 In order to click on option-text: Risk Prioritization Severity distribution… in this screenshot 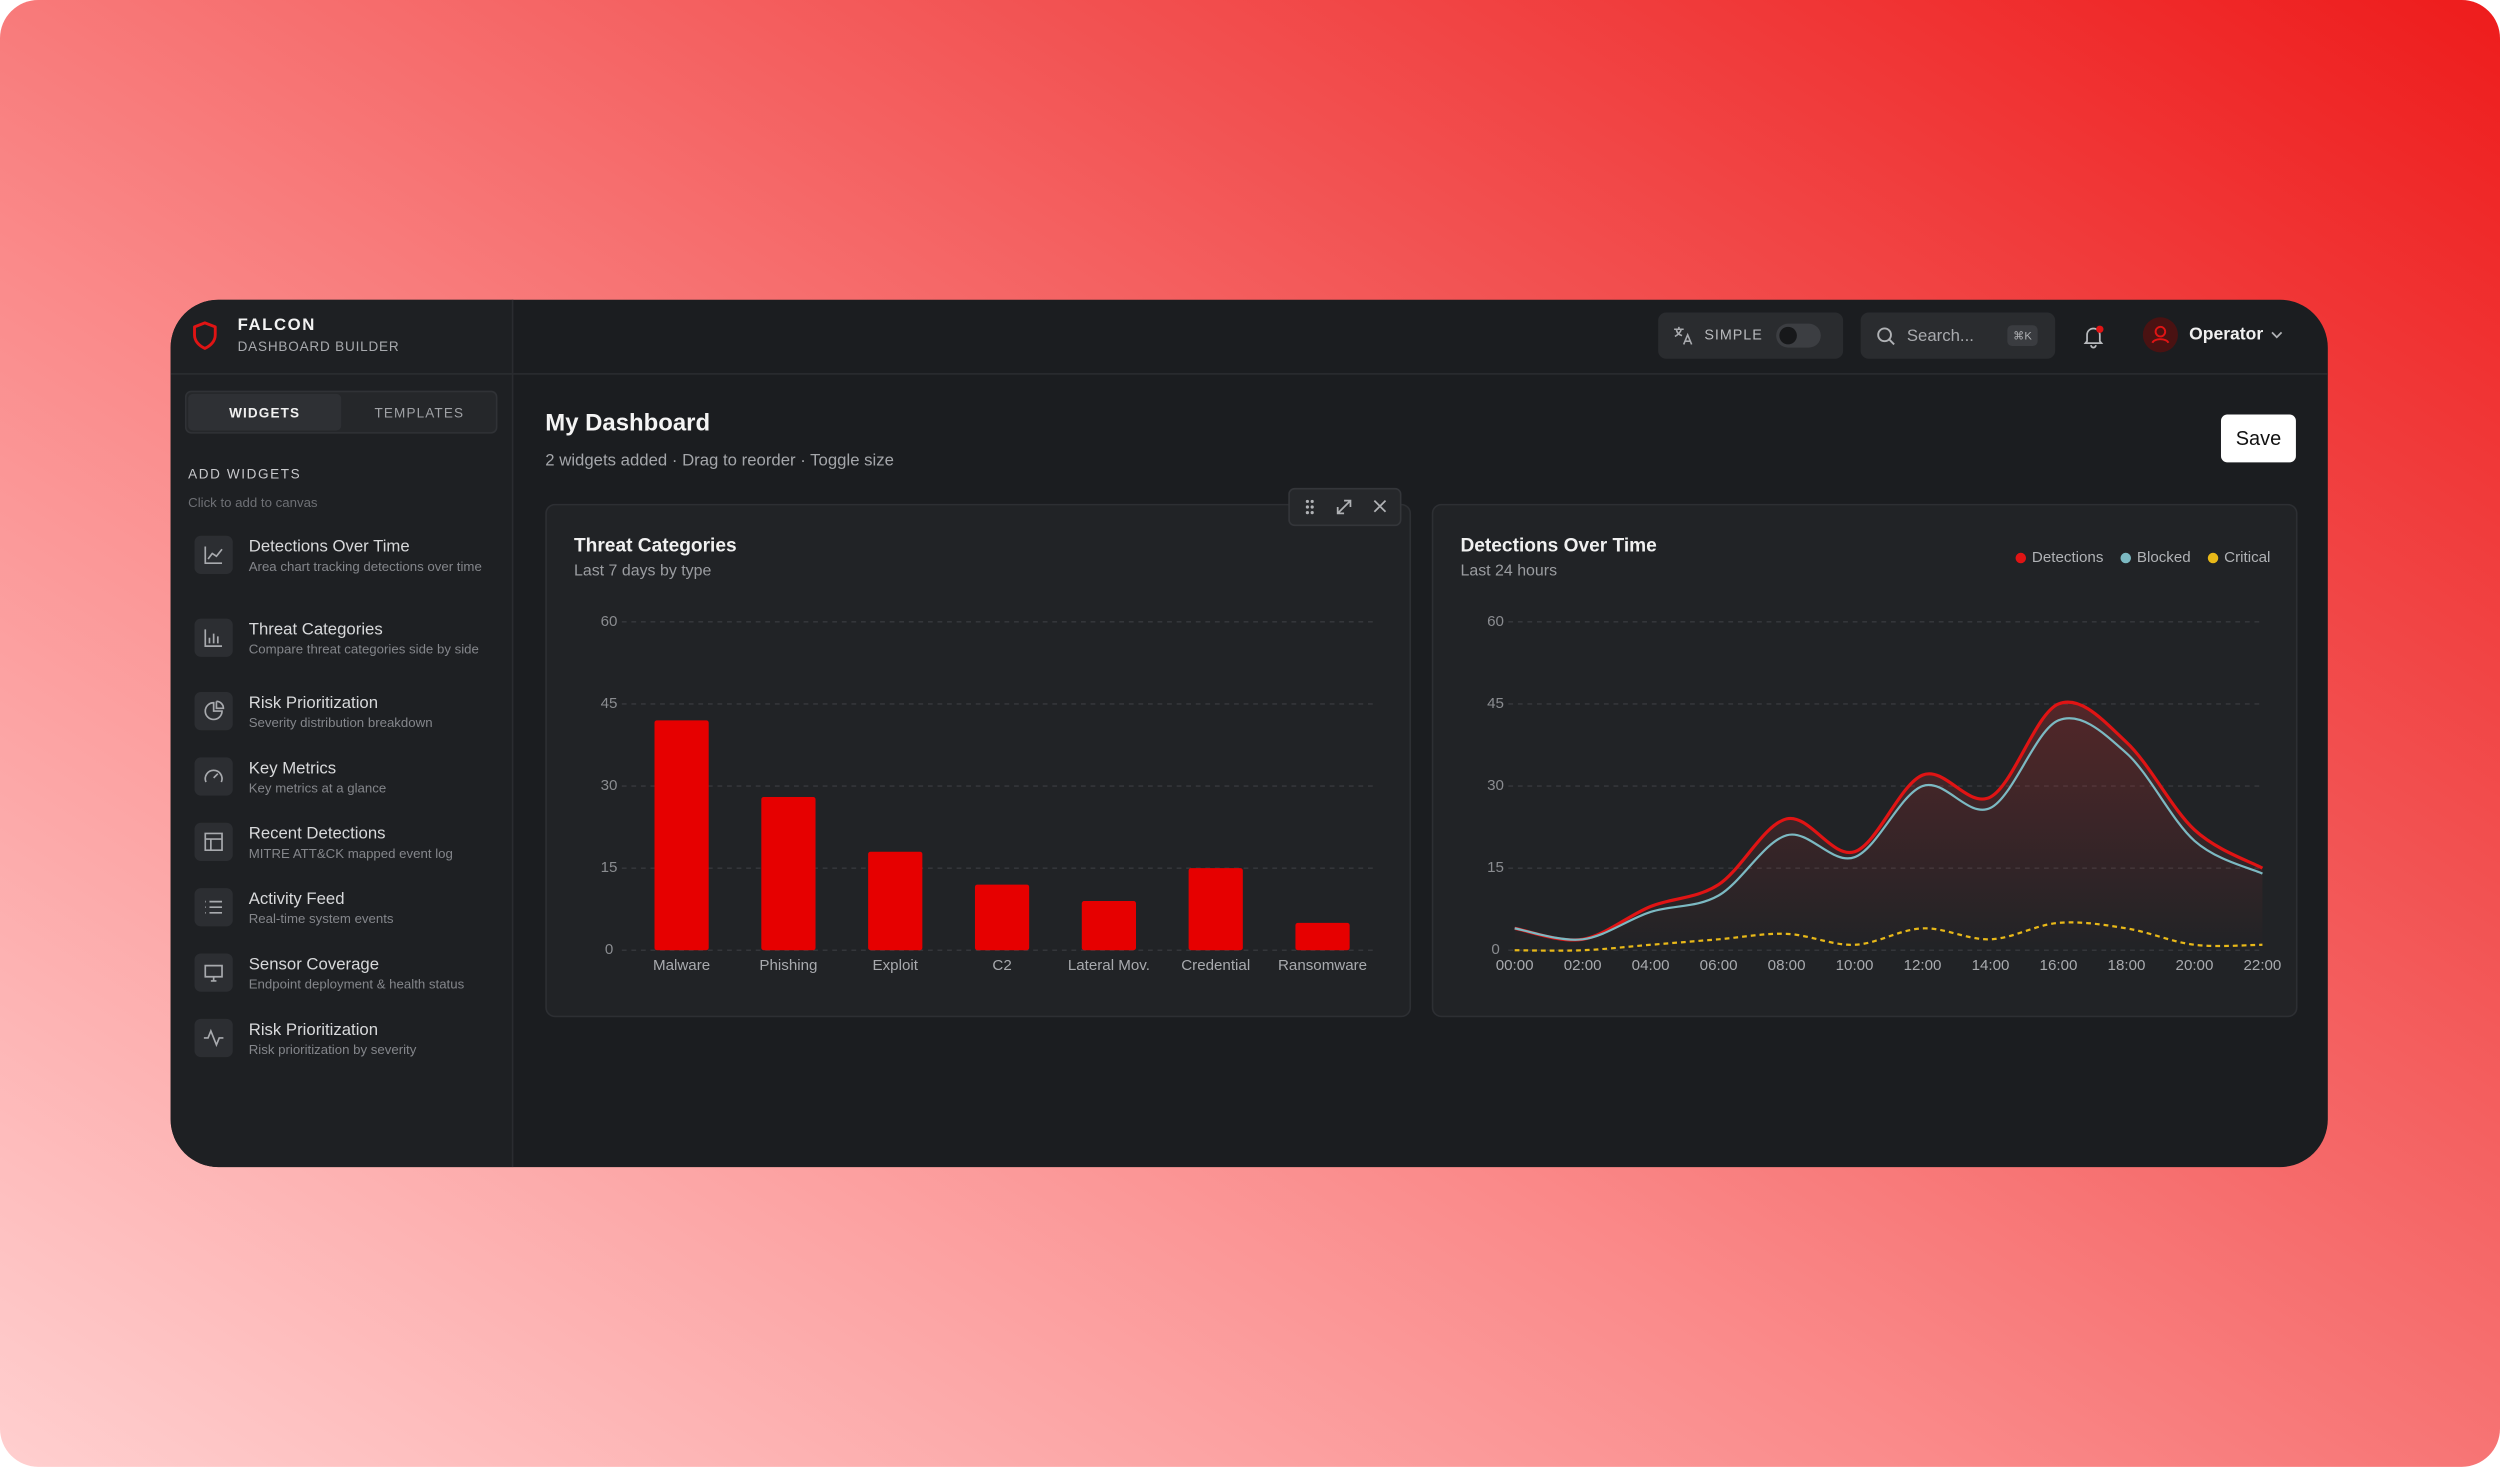, I will do `click(370, 711)`.